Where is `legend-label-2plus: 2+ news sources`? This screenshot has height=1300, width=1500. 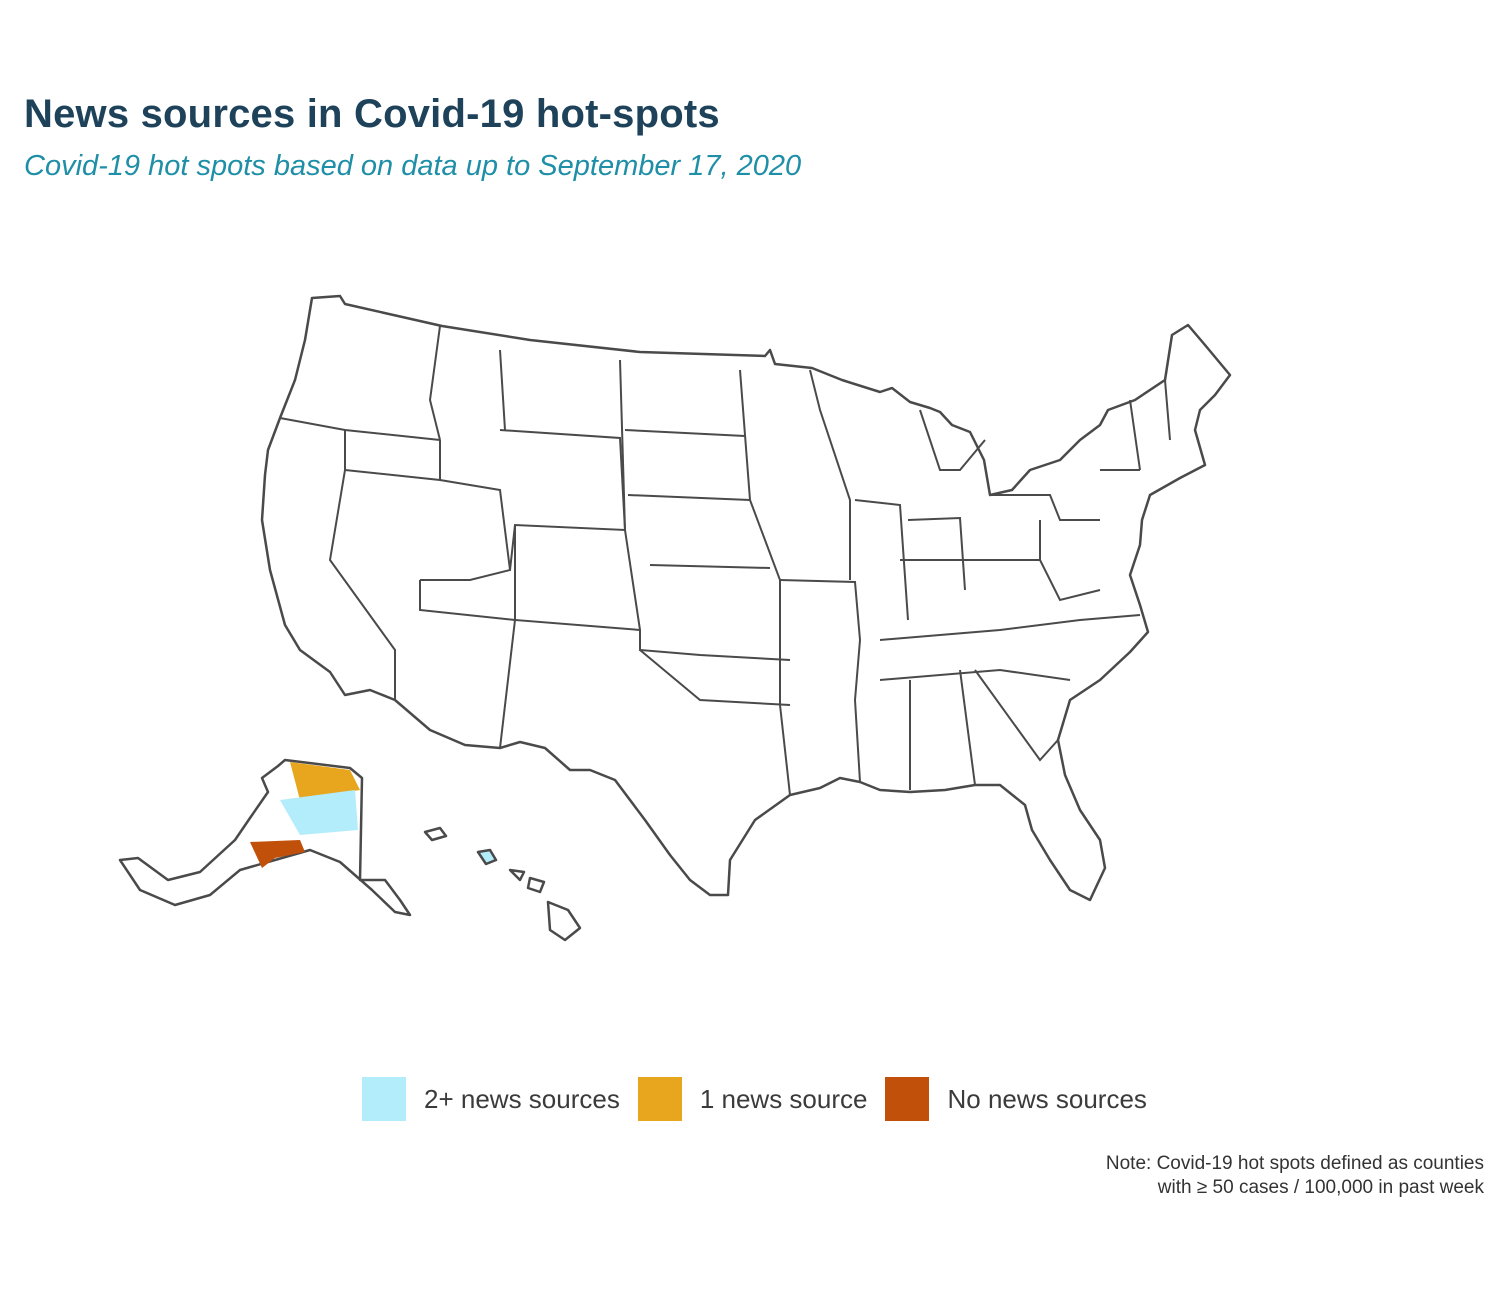 legend-label-2plus: 2+ news sources is located at coordinates (522, 1098).